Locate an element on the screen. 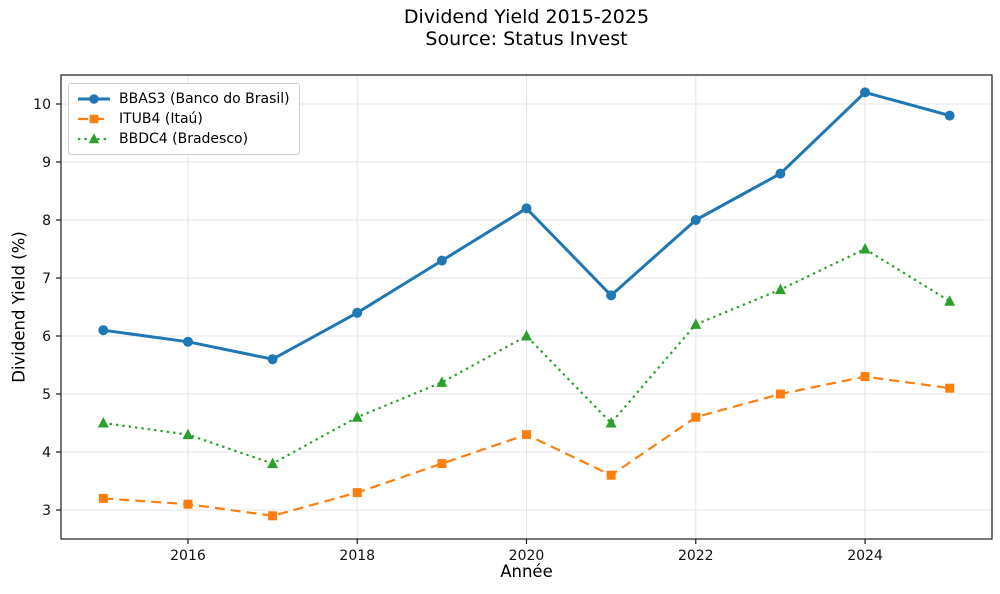 The width and height of the screenshot is (1000, 594). legend-item-2: BBDC4 (Bradesco) is located at coordinates (183, 139).